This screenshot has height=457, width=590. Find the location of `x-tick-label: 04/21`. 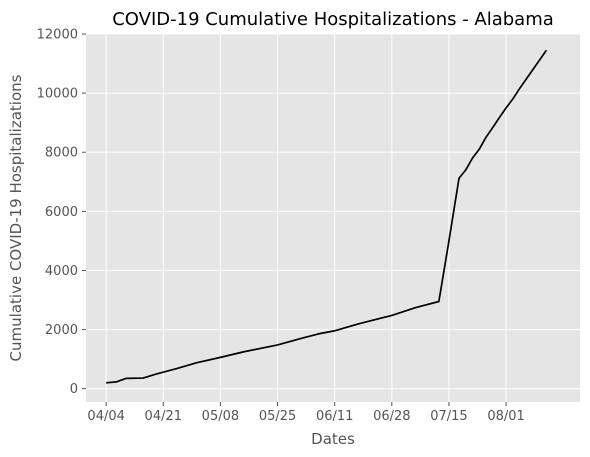

x-tick-label: 04/21 is located at coordinates (163, 416).